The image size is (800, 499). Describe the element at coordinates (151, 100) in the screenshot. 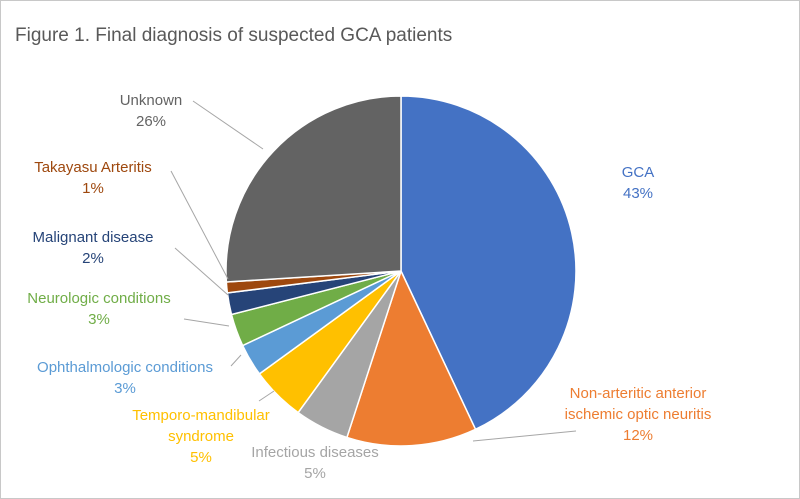

I see `slice-name-label: Unknown` at that location.